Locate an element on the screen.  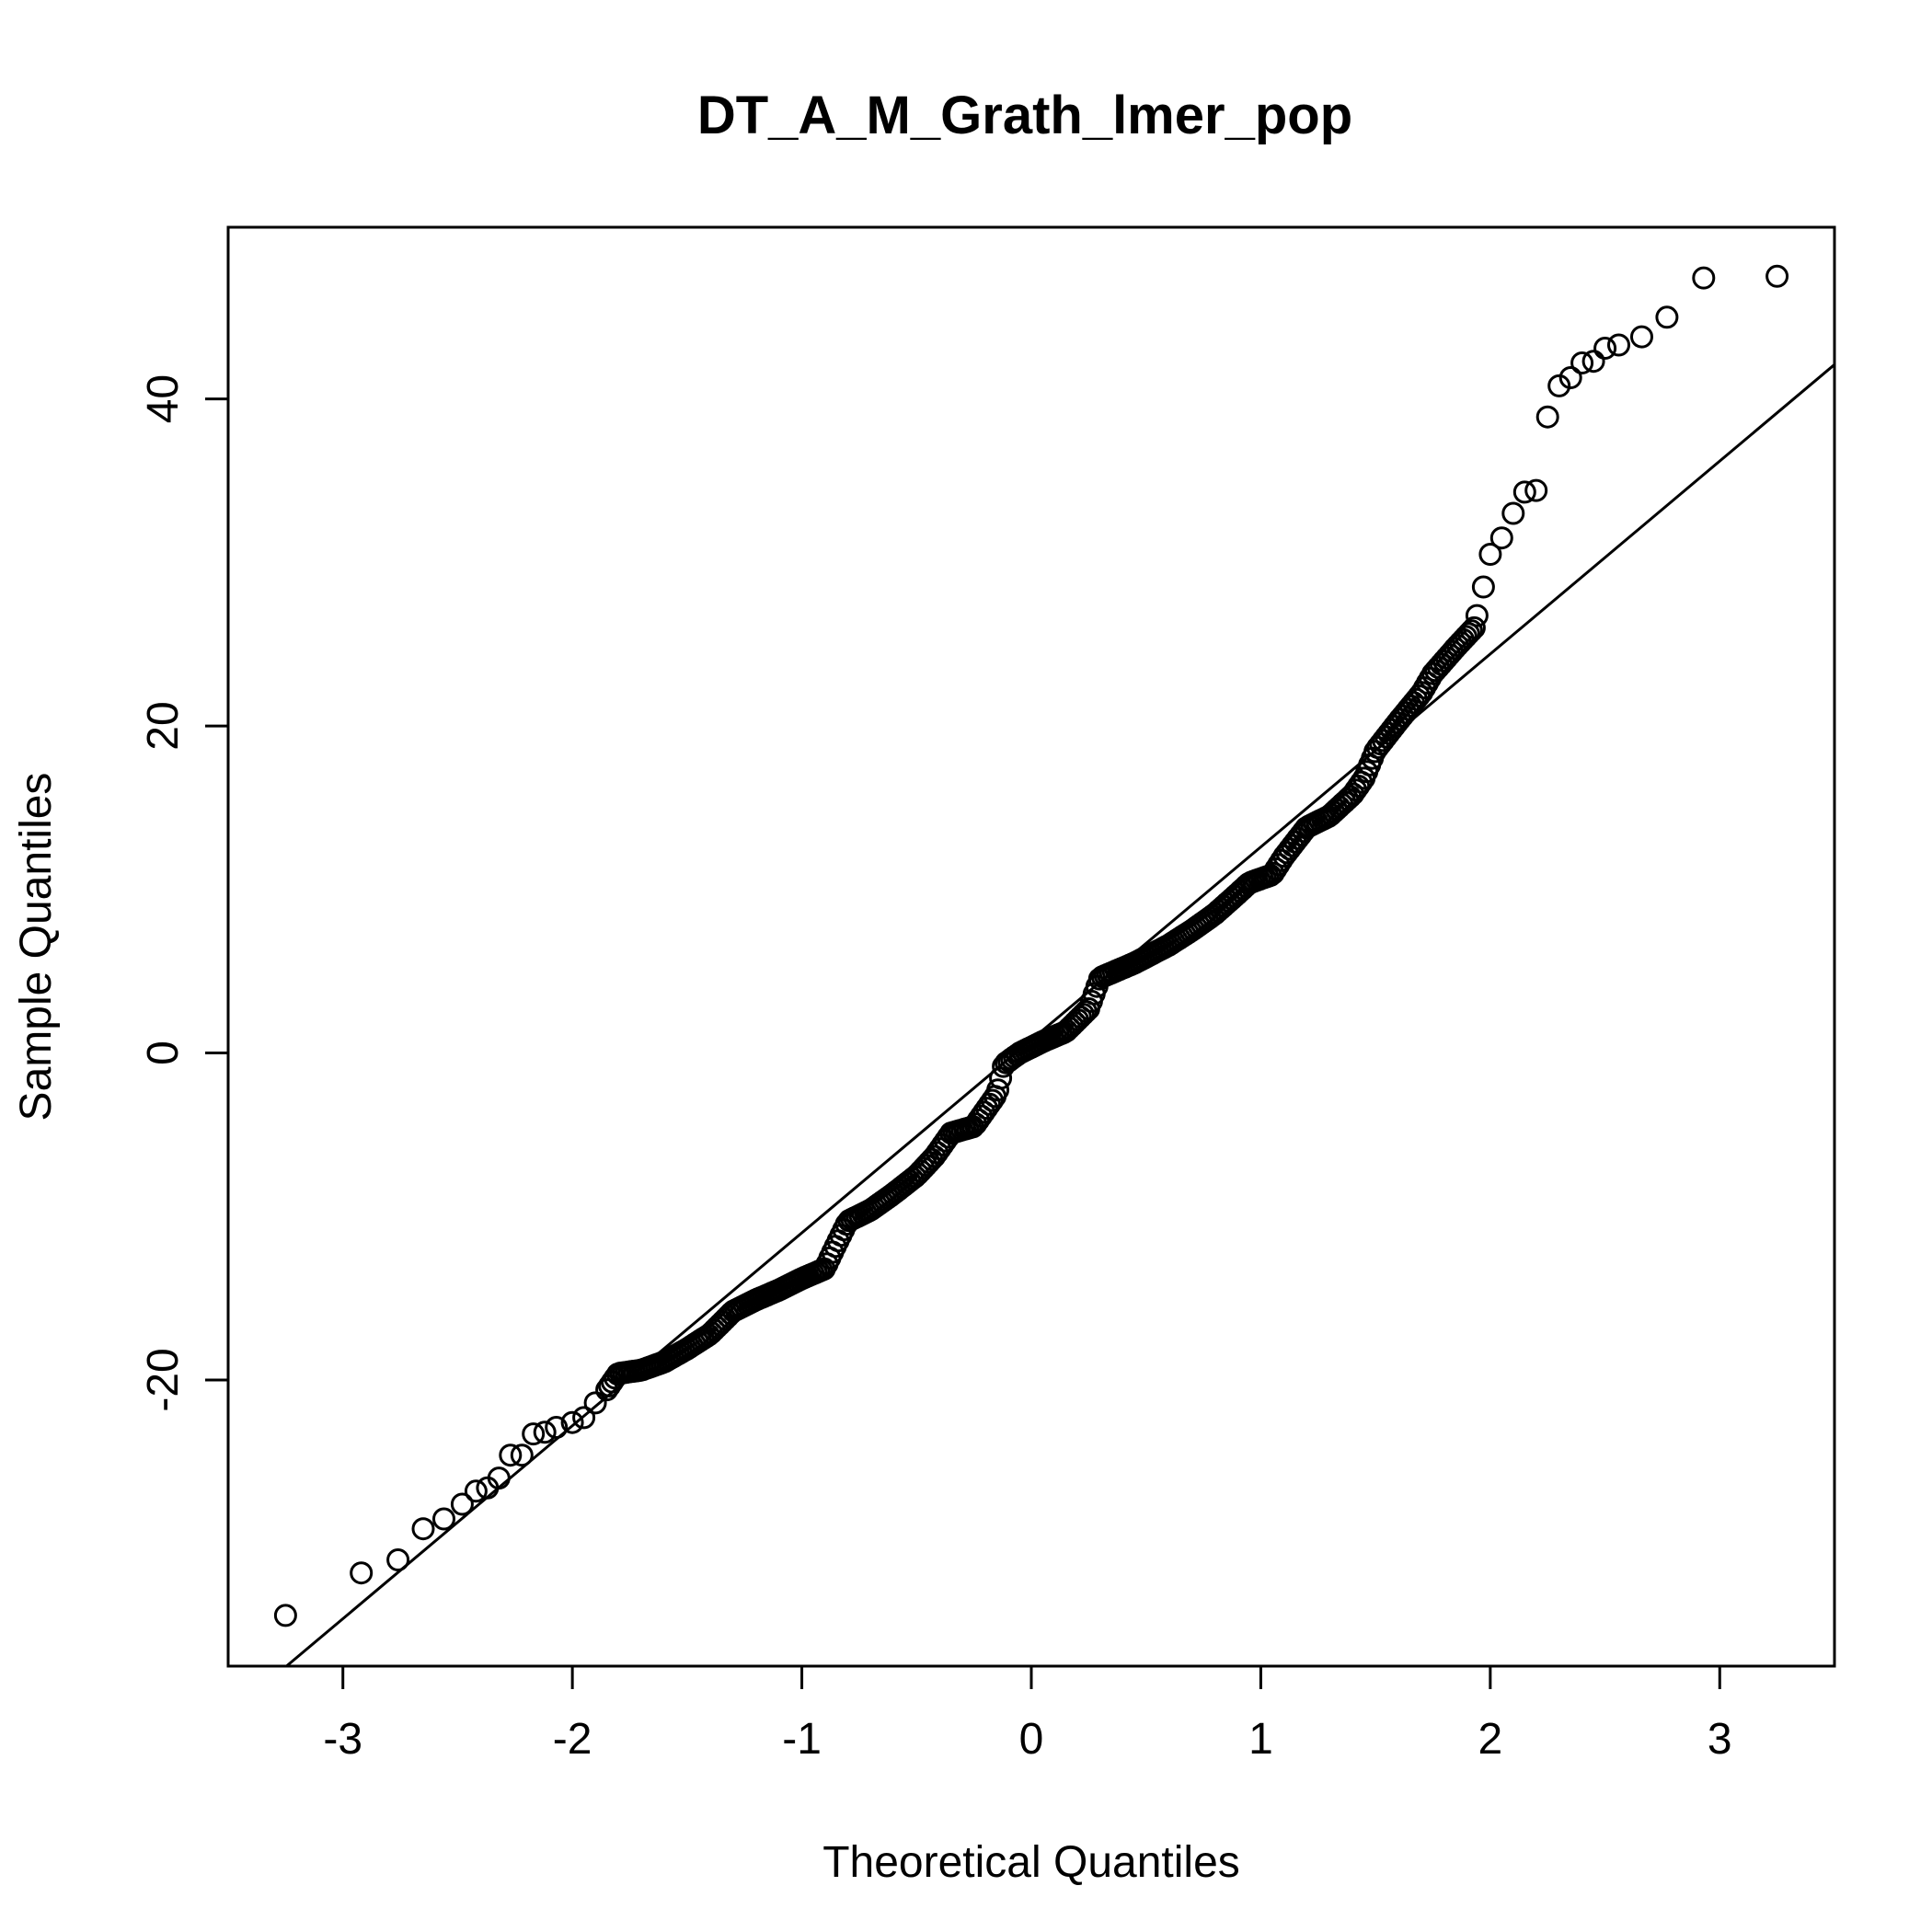
x-tick-label: 2 is located at coordinates (1490, 1739).